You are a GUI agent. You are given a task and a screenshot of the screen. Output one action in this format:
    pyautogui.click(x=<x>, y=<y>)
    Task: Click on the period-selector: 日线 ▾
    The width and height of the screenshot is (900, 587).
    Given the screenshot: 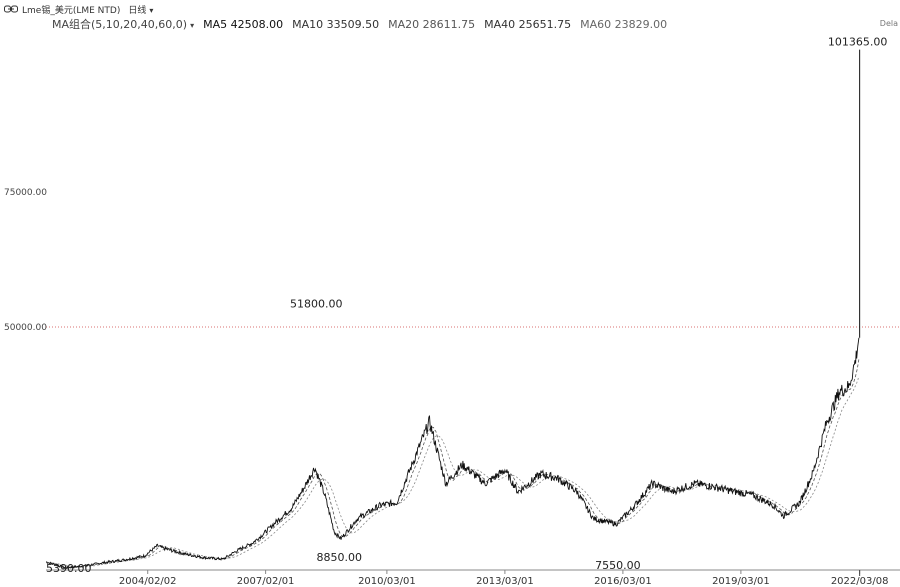 What is the action you would take?
    pyautogui.click(x=140, y=9)
    